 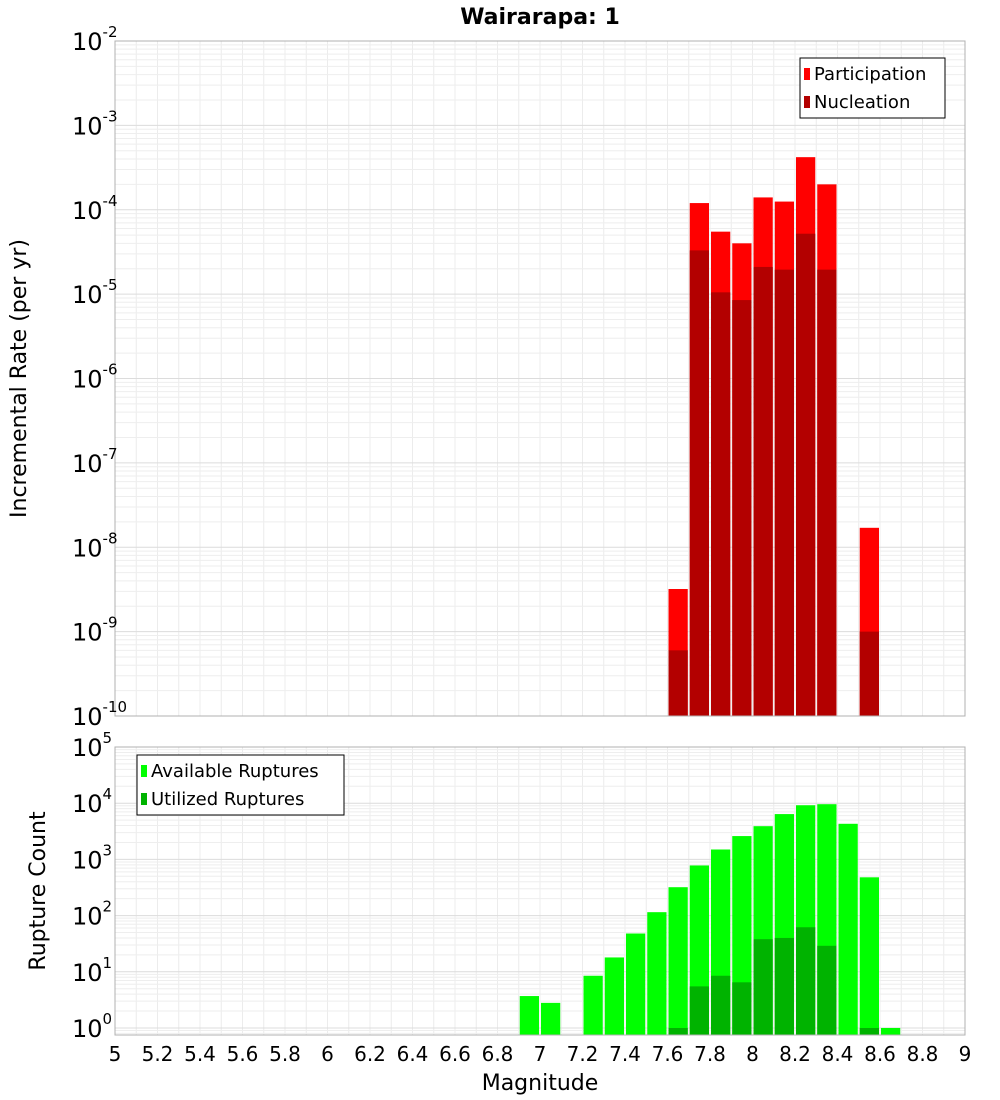 I want to click on x-tick-label: 6, so click(x=327, y=1054).